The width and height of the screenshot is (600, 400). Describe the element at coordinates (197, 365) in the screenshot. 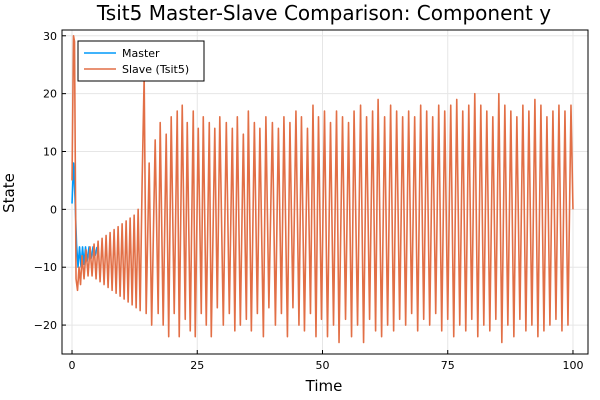

I see `x-tick-label: 25` at that location.